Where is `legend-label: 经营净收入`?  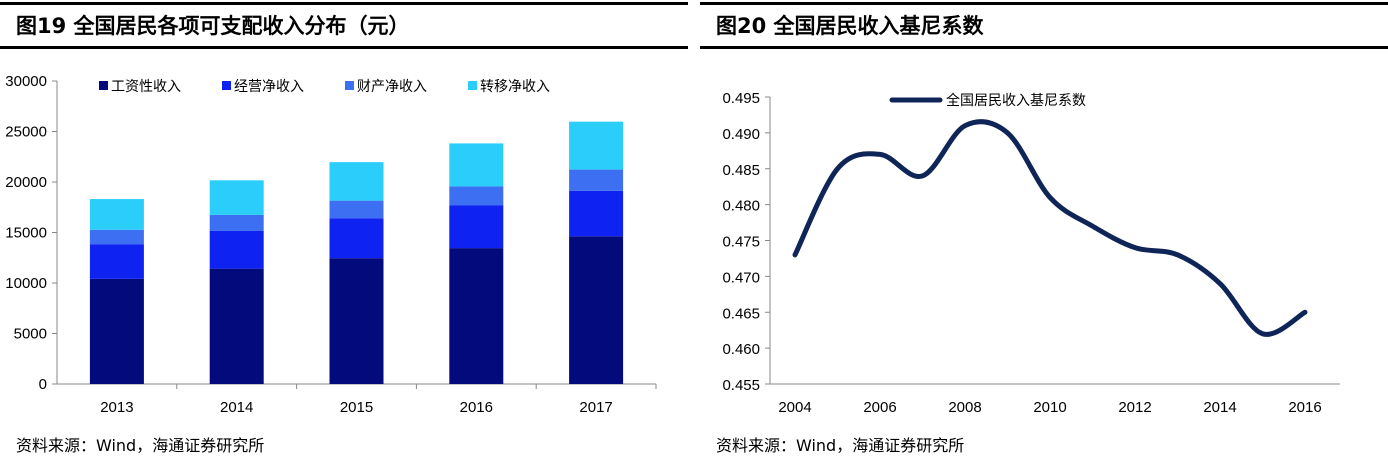
legend-label: 经营净收入 is located at coordinates (269, 87).